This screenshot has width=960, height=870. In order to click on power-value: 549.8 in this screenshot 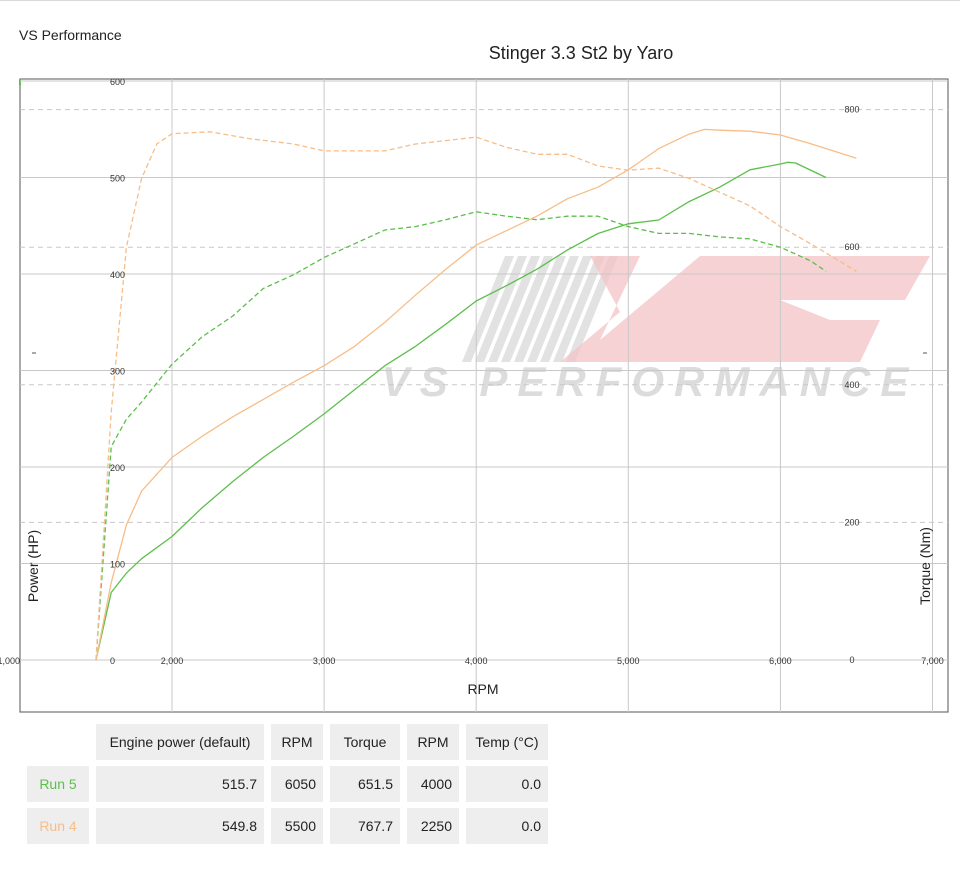, I will do `click(180, 826)`.